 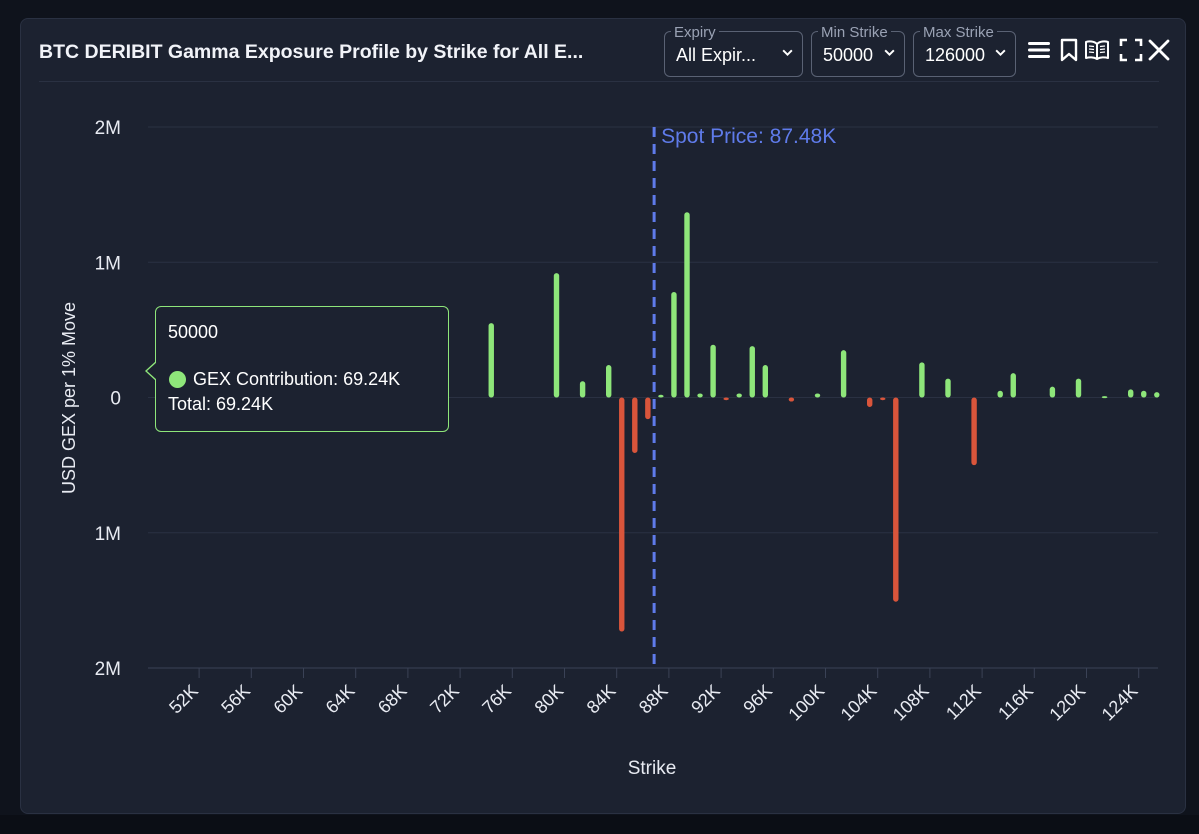 I want to click on x-tick-label: 68K, so click(x=392, y=699).